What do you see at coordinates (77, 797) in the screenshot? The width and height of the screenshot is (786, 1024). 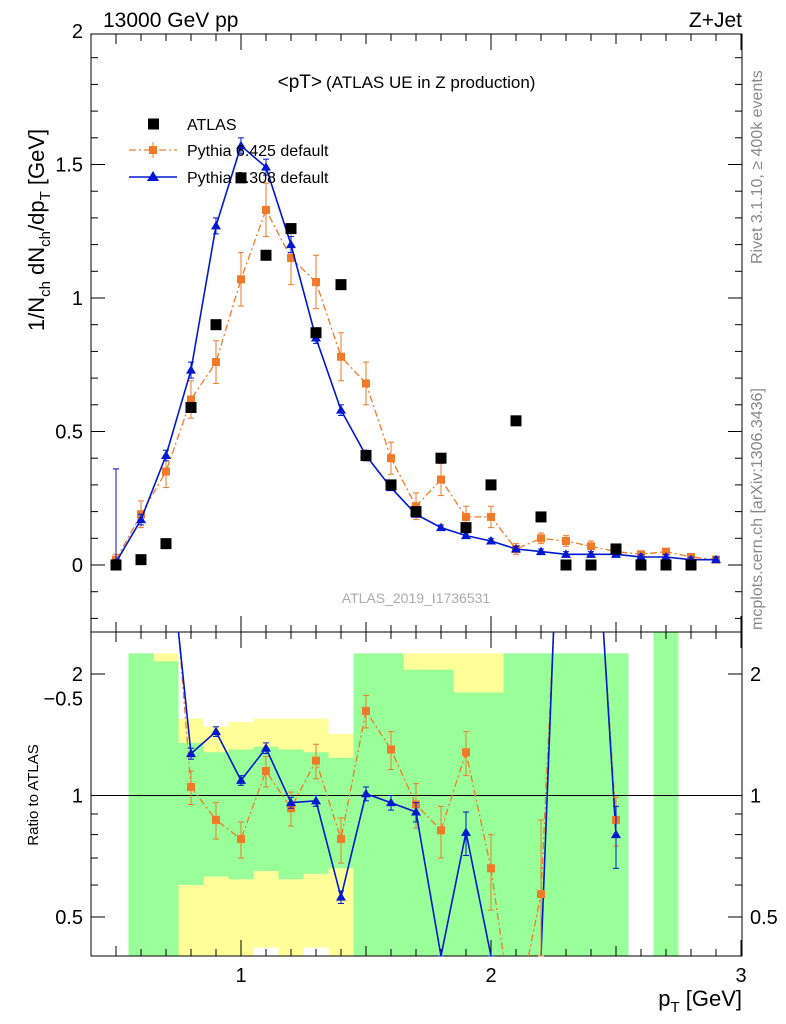 I see `ratio-y-tick-label: 1` at bounding box center [77, 797].